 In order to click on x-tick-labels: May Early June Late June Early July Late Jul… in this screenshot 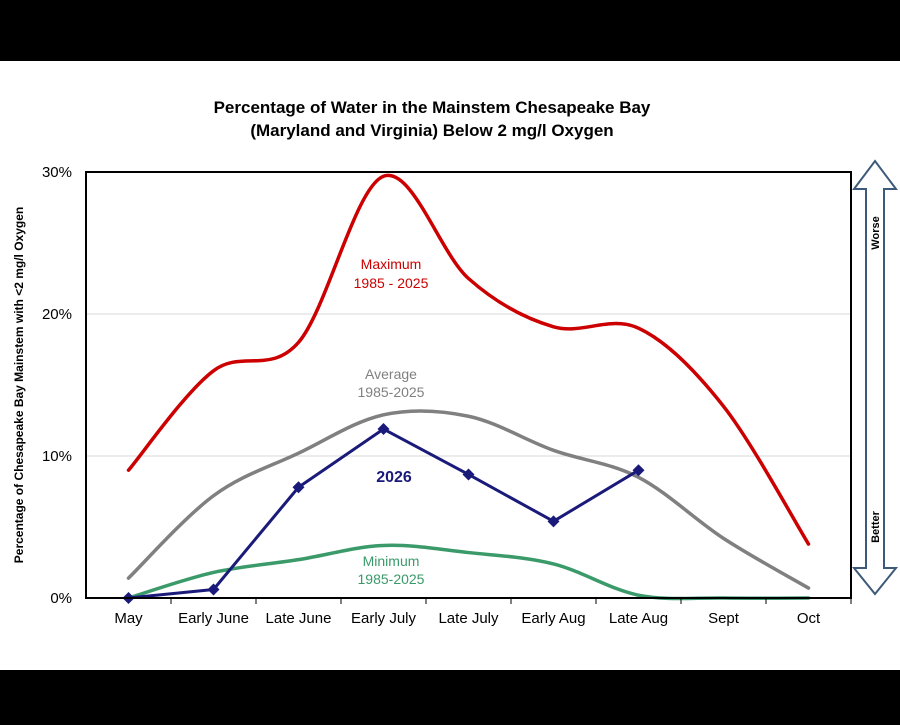, I will do `click(483, 612)`.